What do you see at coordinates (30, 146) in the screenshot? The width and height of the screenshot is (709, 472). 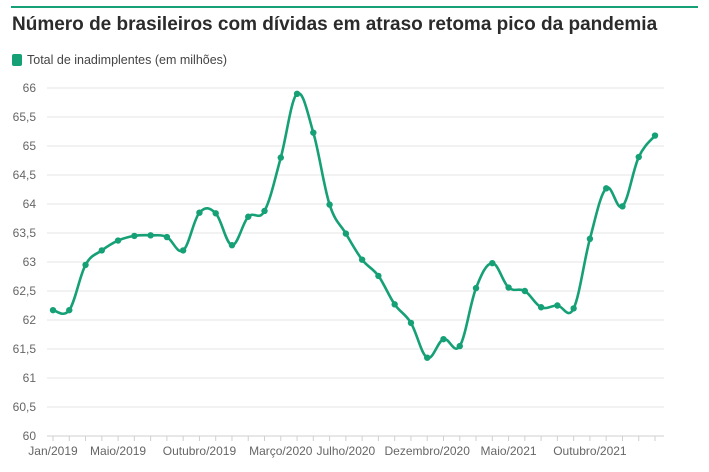 I see `y-tick-label: 65` at bounding box center [30, 146].